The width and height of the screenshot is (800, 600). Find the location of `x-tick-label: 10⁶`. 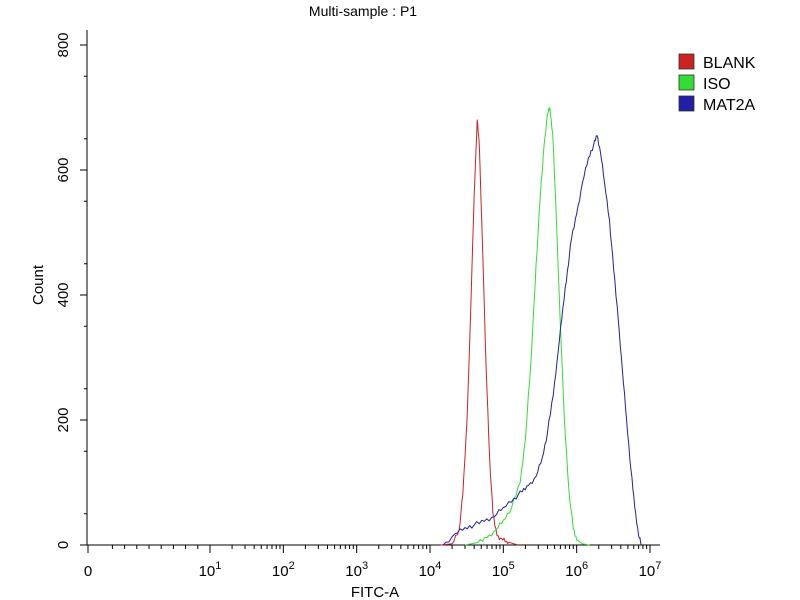

x-tick-label: 10⁶ is located at coordinates (576, 570).